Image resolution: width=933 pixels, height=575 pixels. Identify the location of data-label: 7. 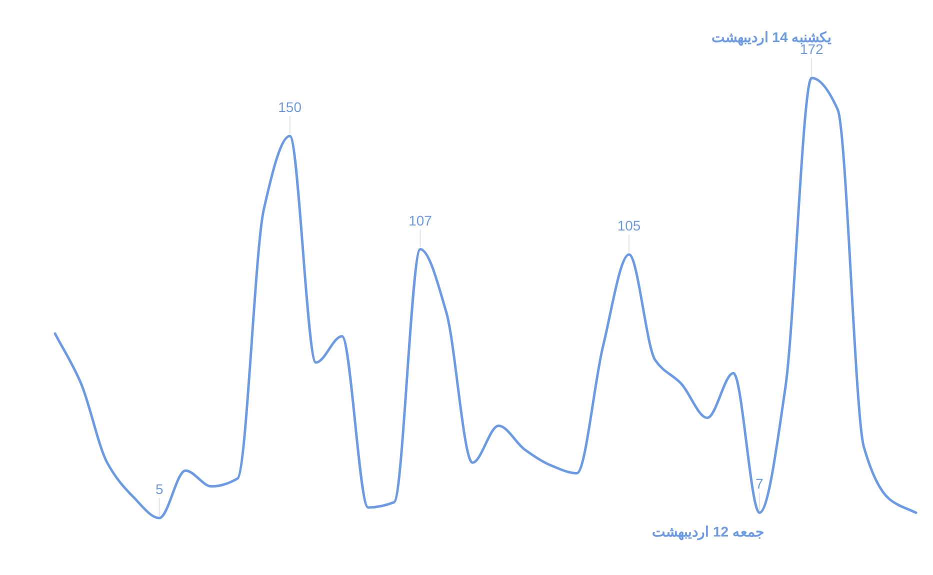
(760, 484).